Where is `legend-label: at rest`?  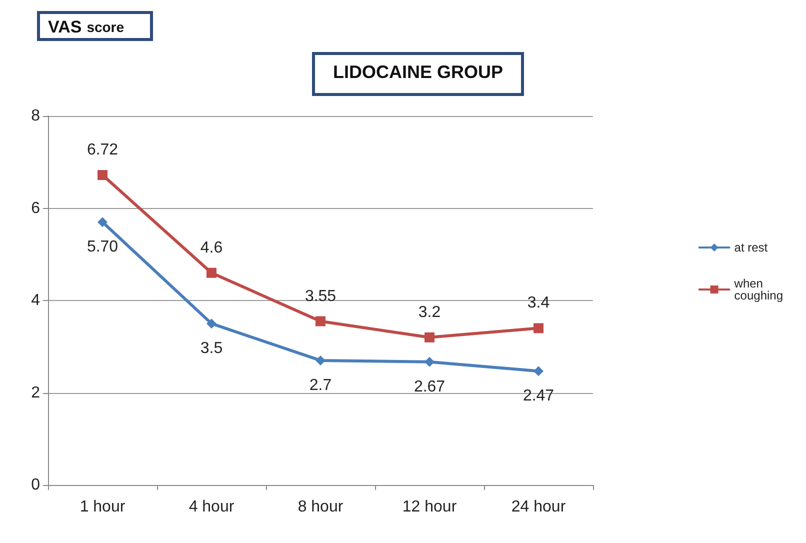 legend-label: at rest is located at coordinates (751, 247).